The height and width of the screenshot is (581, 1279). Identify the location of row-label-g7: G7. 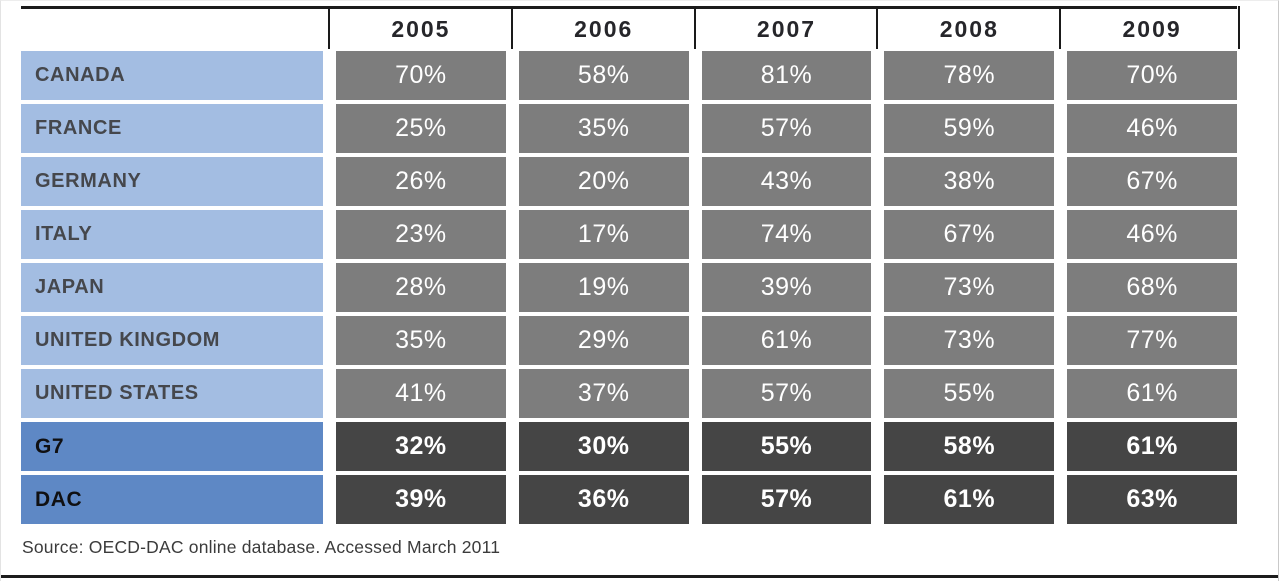
(172, 446).